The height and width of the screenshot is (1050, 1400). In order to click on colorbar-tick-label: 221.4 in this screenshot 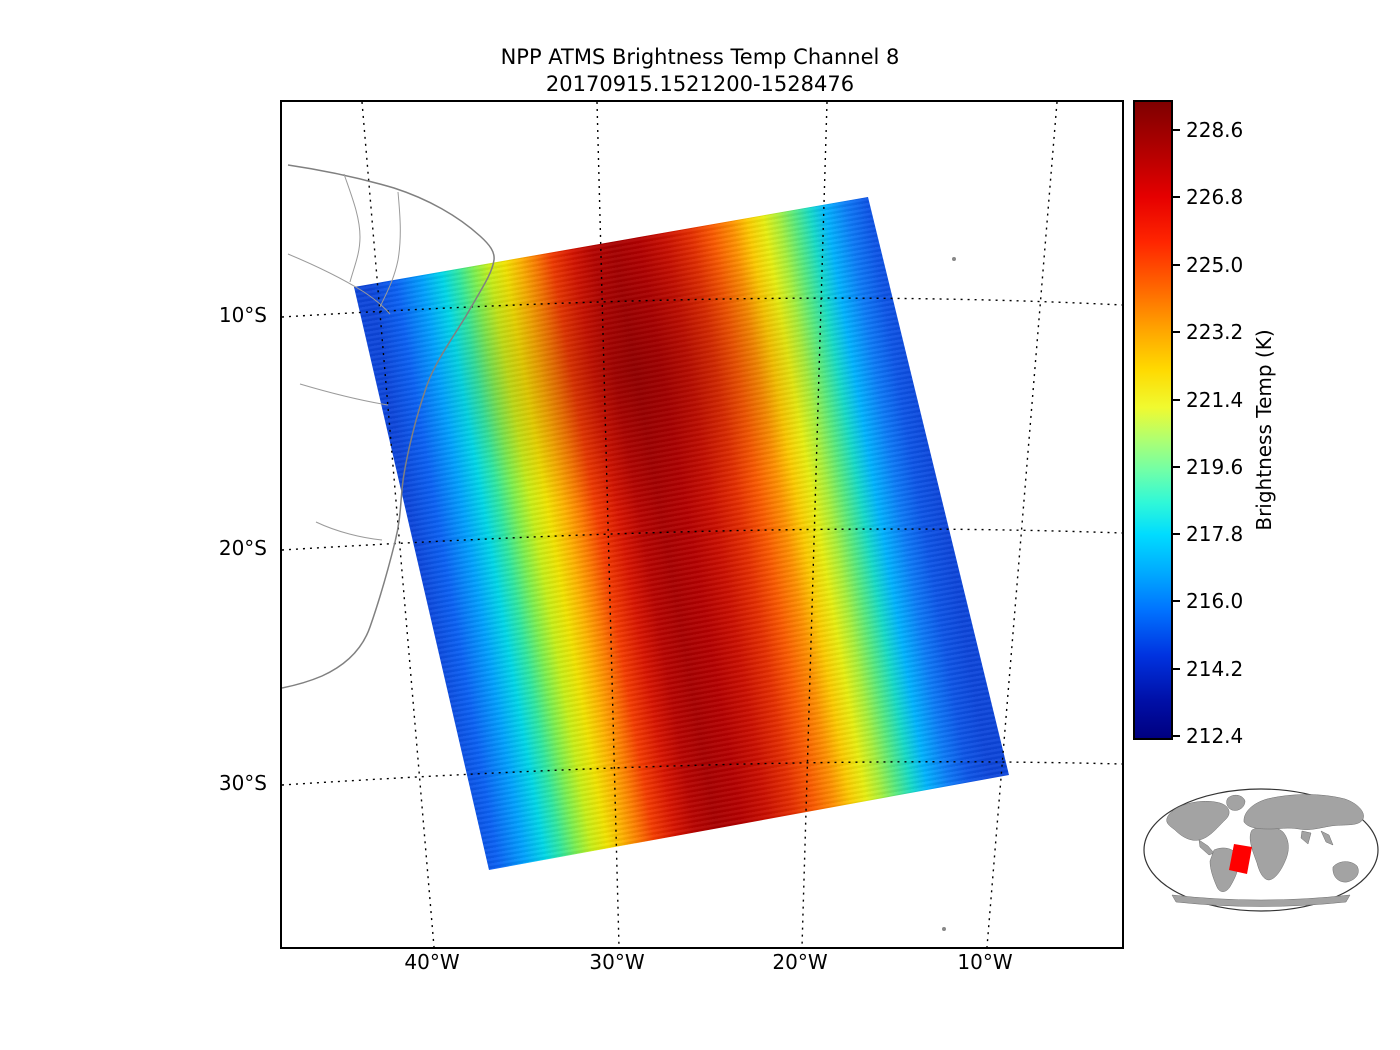, I will do `click(1215, 400)`.